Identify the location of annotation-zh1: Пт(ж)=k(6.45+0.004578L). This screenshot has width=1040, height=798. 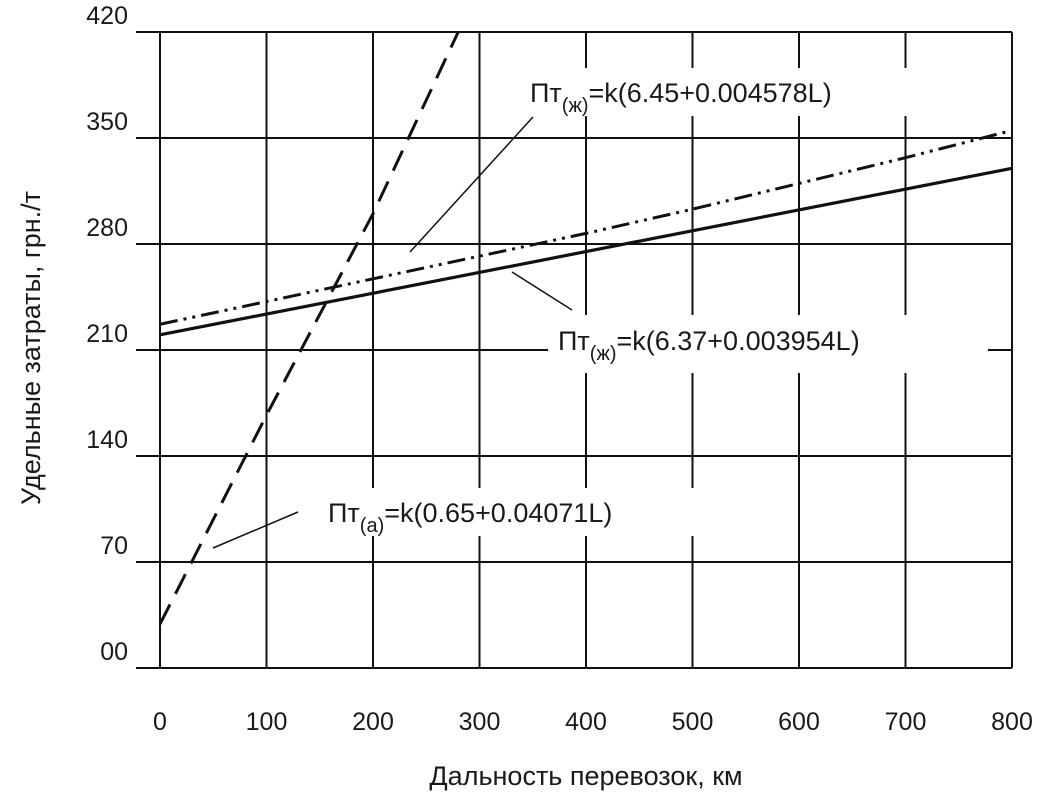
(681, 97).